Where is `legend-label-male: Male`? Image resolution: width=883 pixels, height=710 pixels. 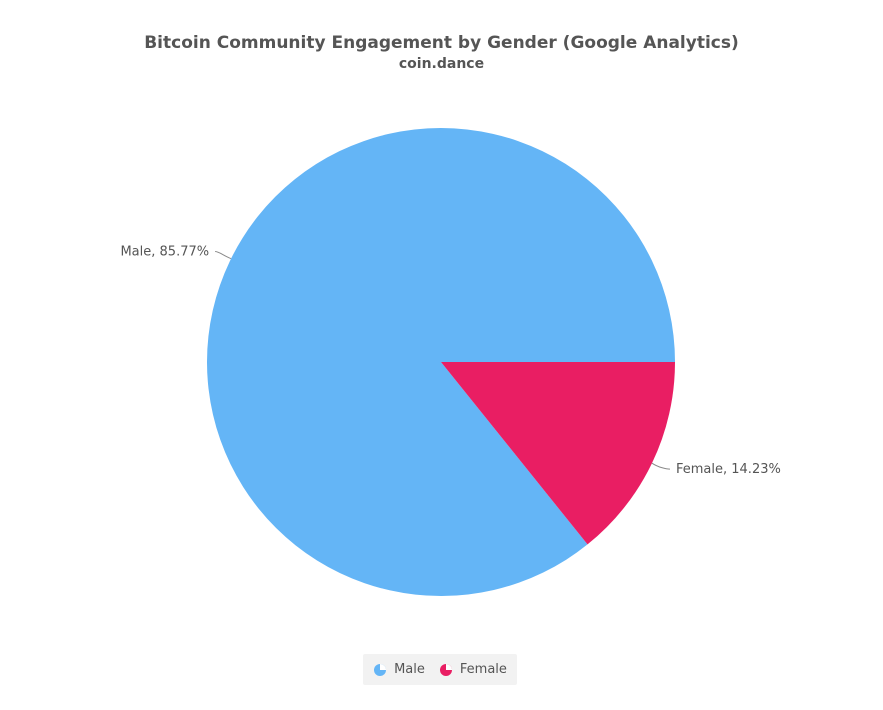
legend-label-male: Male is located at coordinates (409, 669).